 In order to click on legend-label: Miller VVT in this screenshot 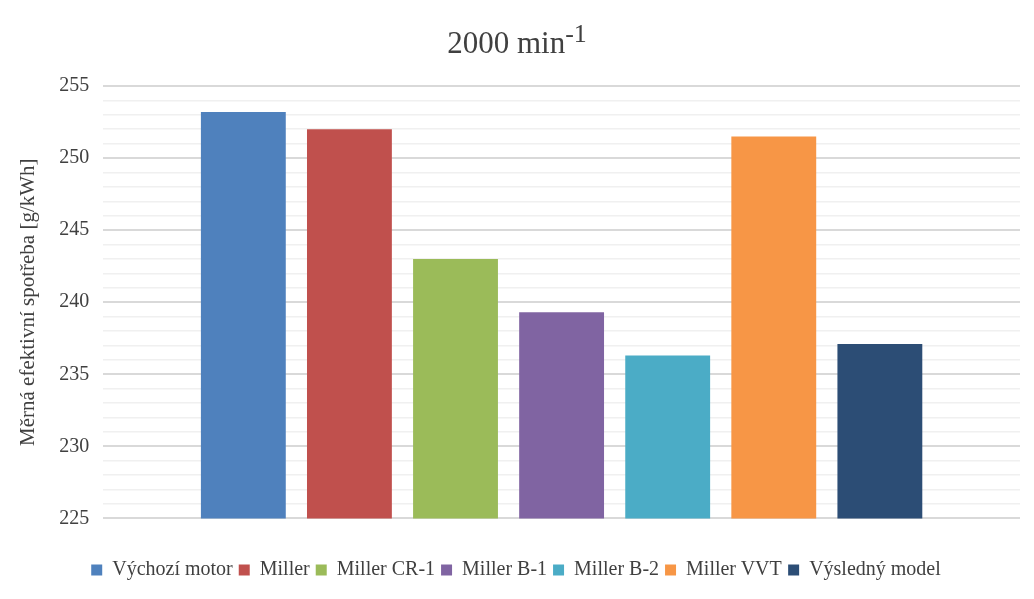, I will do `click(734, 568)`.